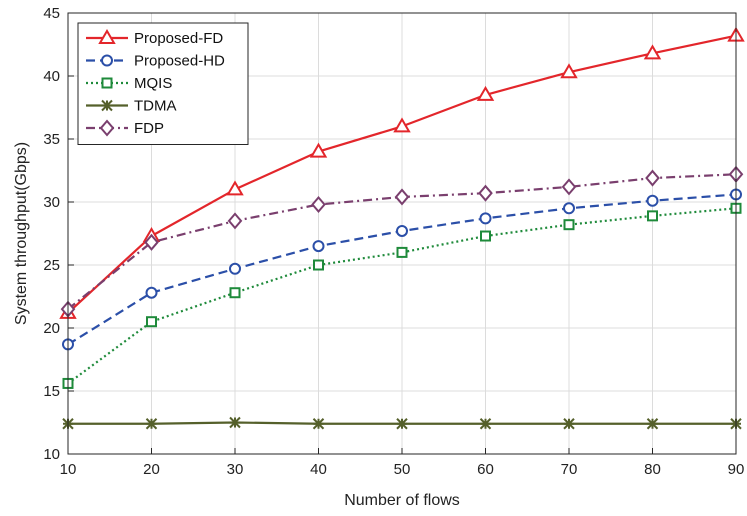  Describe the element at coordinates (51, 454) in the screenshot. I see `y-tick-label: 10` at that location.